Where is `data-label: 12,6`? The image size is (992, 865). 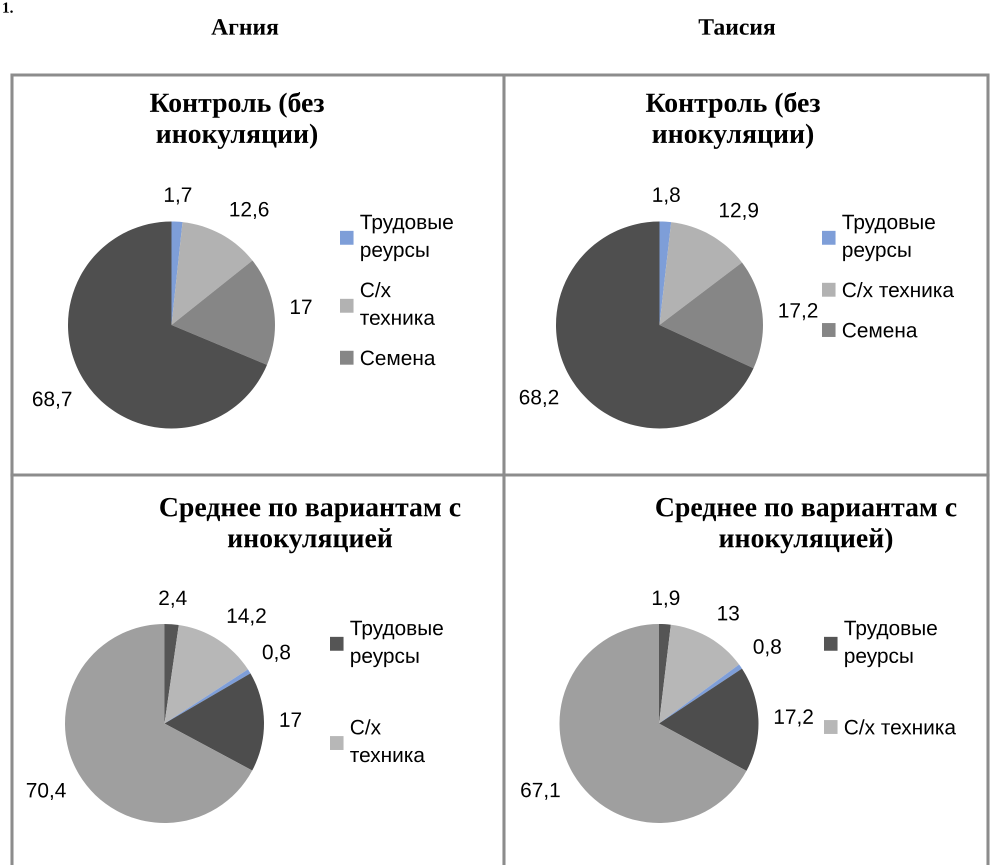 data-label: 12,6 is located at coordinates (249, 211).